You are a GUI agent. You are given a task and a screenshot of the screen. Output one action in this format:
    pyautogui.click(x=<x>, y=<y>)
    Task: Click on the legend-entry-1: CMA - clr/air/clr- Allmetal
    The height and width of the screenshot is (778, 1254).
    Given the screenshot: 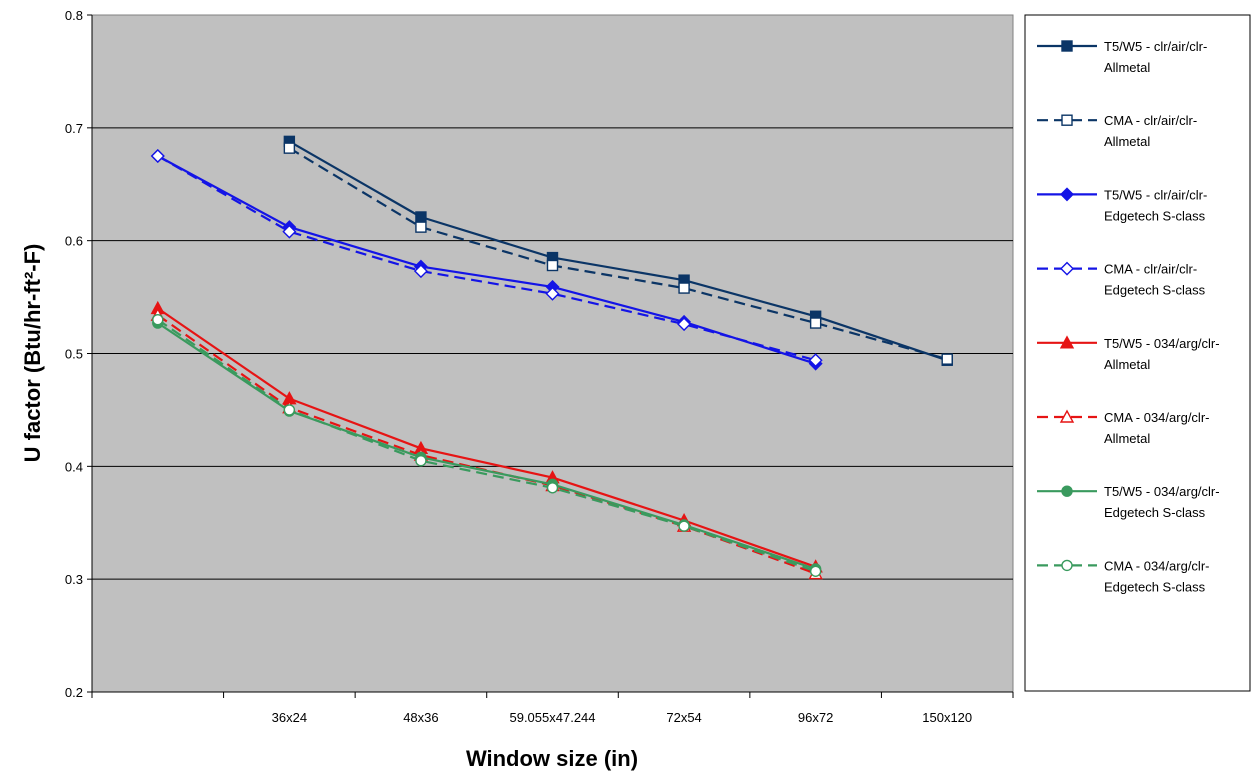 What is the action you would take?
    pyautogui.click(x=1117, y=131)
    